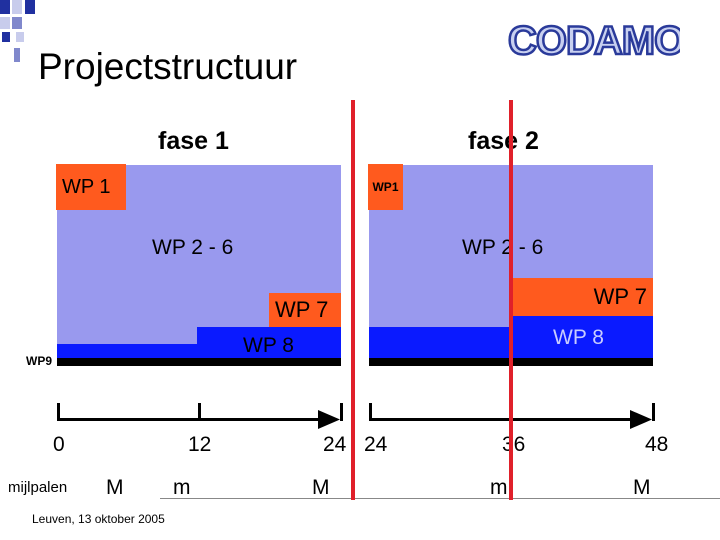  I want to click on milestone-48: M, so click(642, 487).